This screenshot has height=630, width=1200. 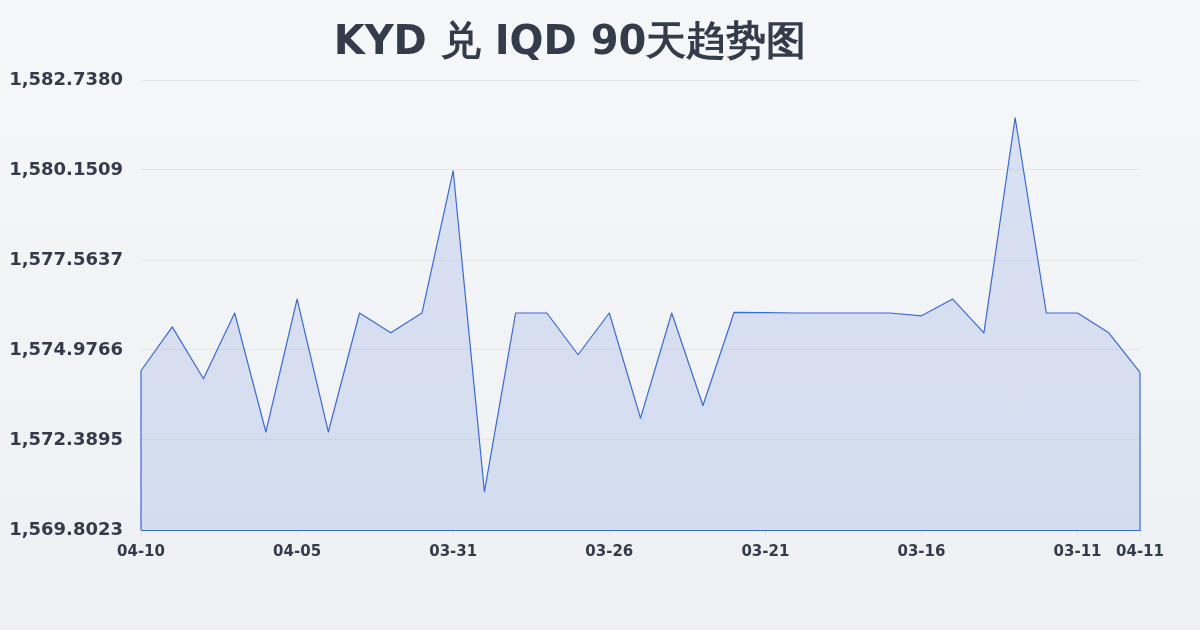 What do you see at coordinates (297, 550) in the screenshot?
I see `x-tick-label: 04-05` at bounding box center [297, 550].